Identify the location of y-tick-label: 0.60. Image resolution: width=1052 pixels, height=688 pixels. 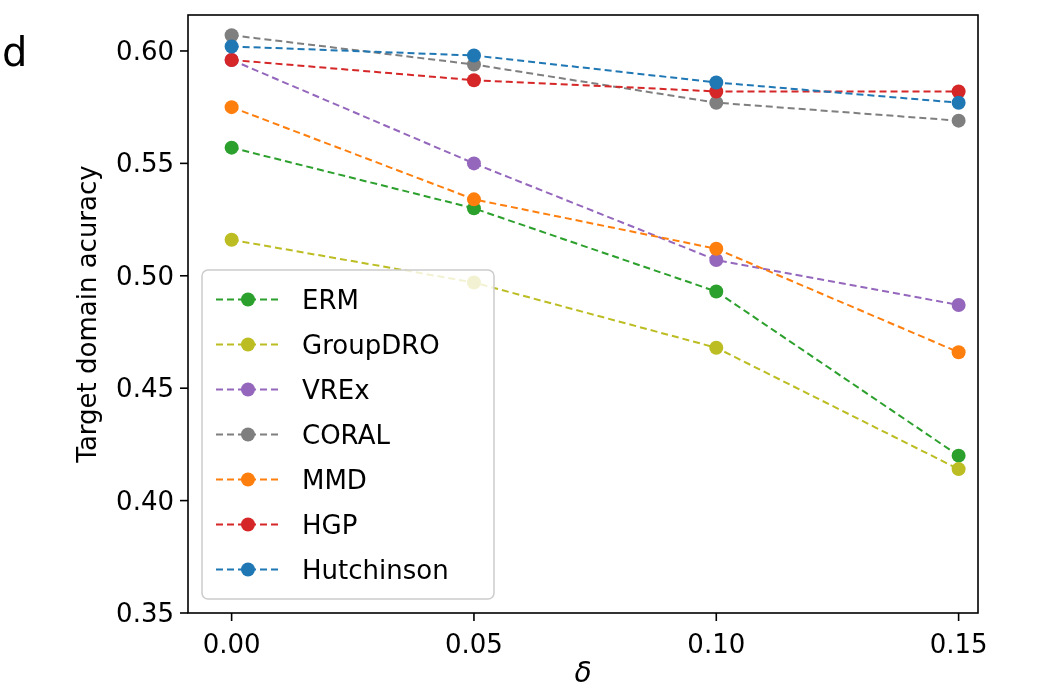
(145, 51).